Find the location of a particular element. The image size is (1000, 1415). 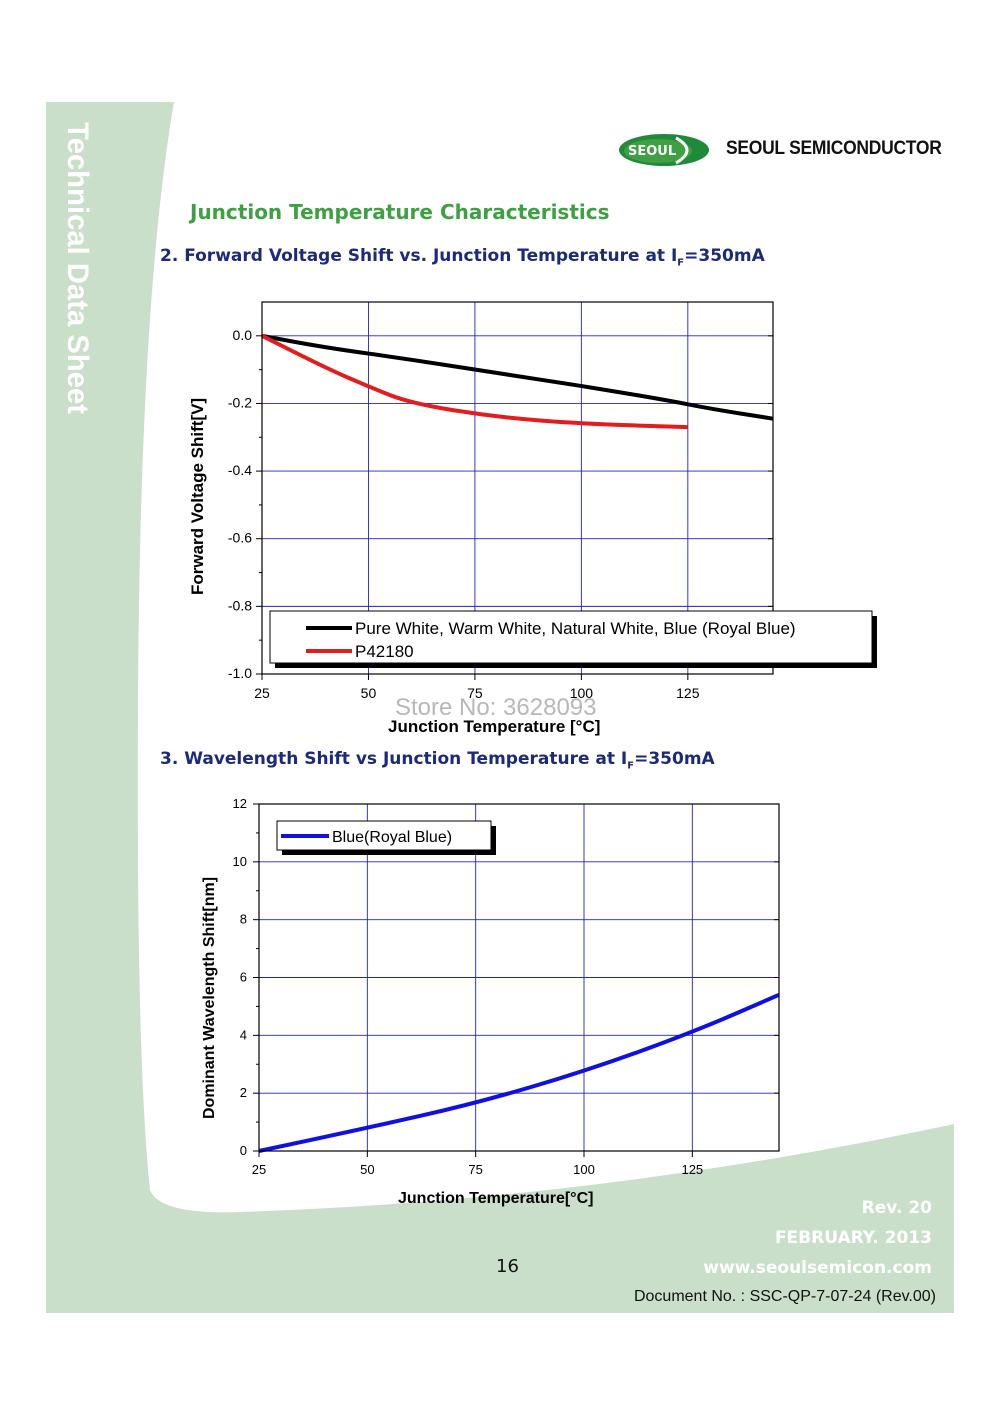

seoul-logo-badge is located at coordinates (664, 150).